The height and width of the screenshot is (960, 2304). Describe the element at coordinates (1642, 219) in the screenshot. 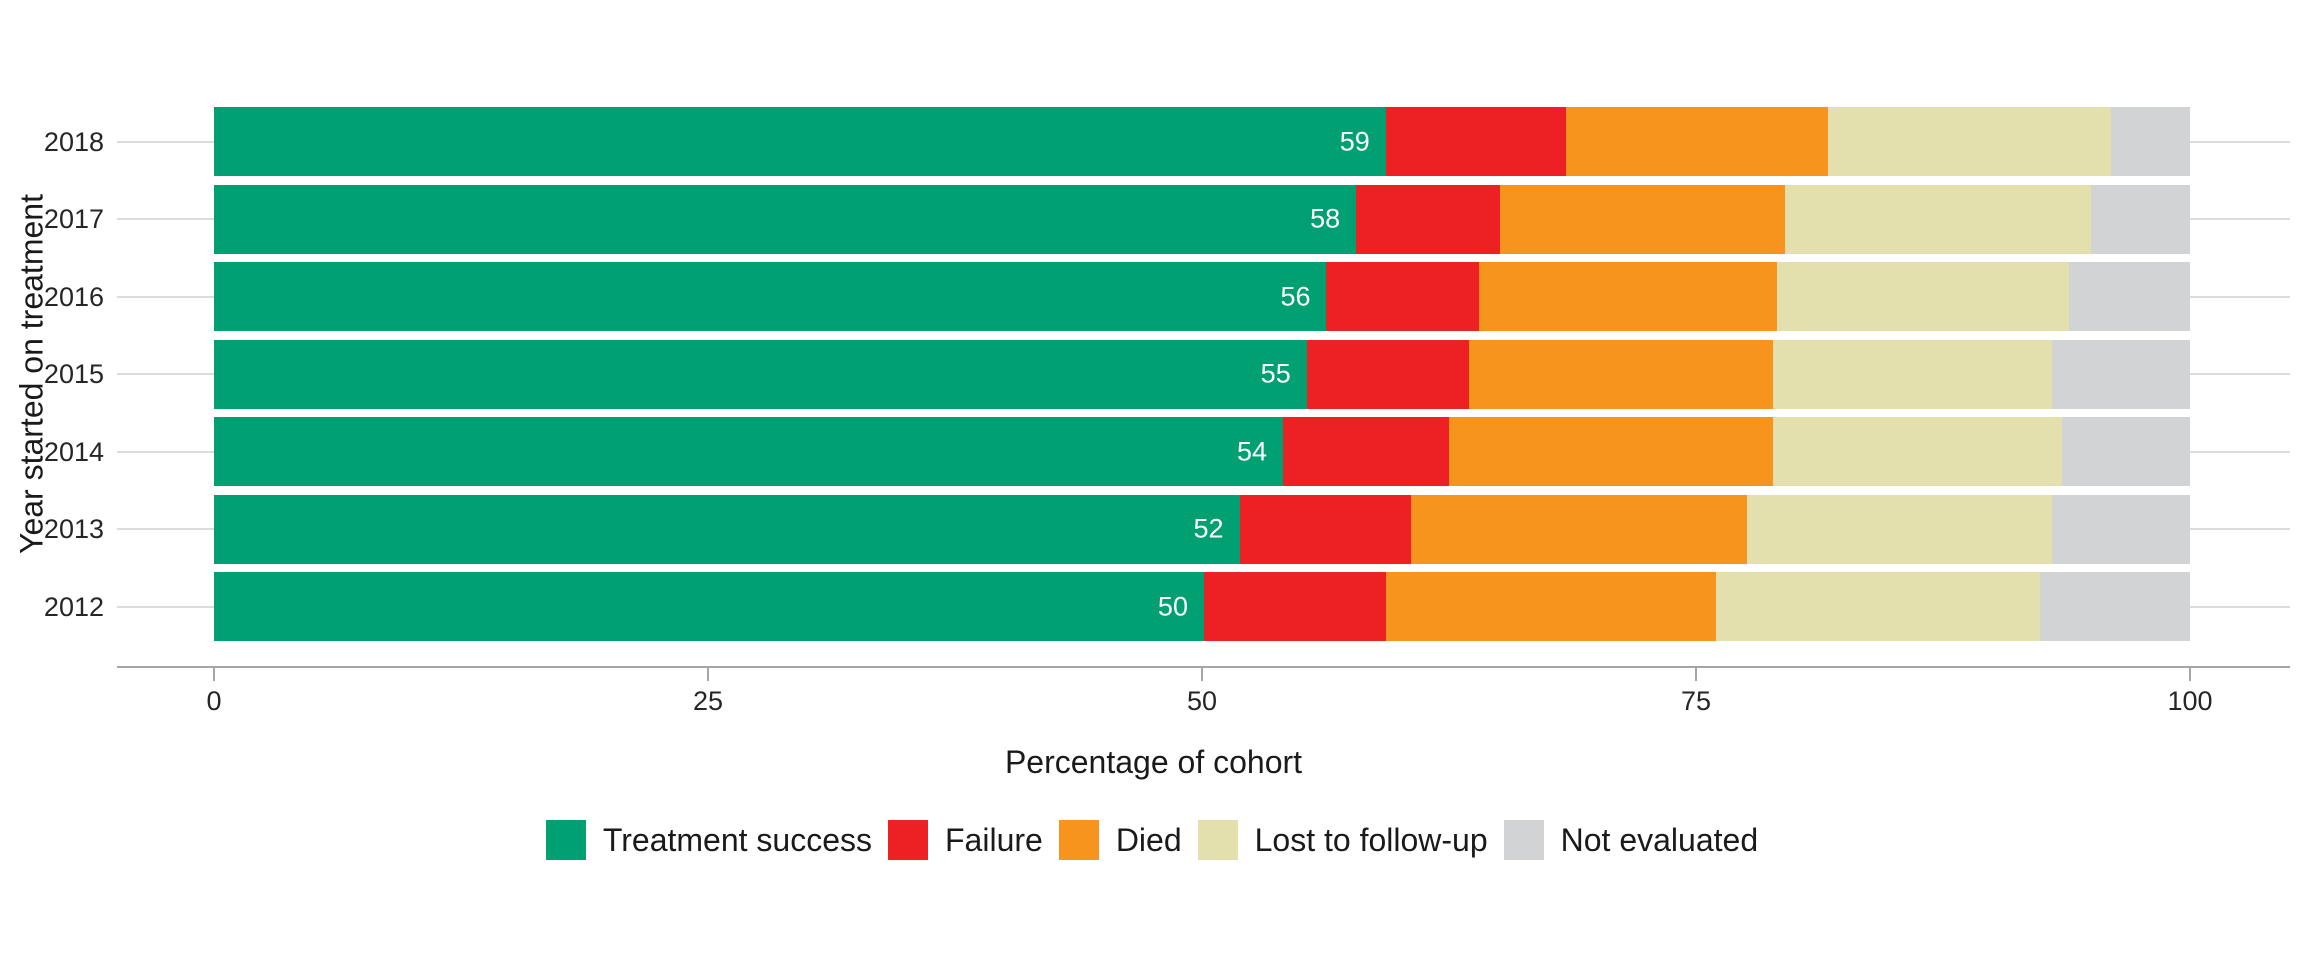

I see `bar-segment-died-2017` at that location.